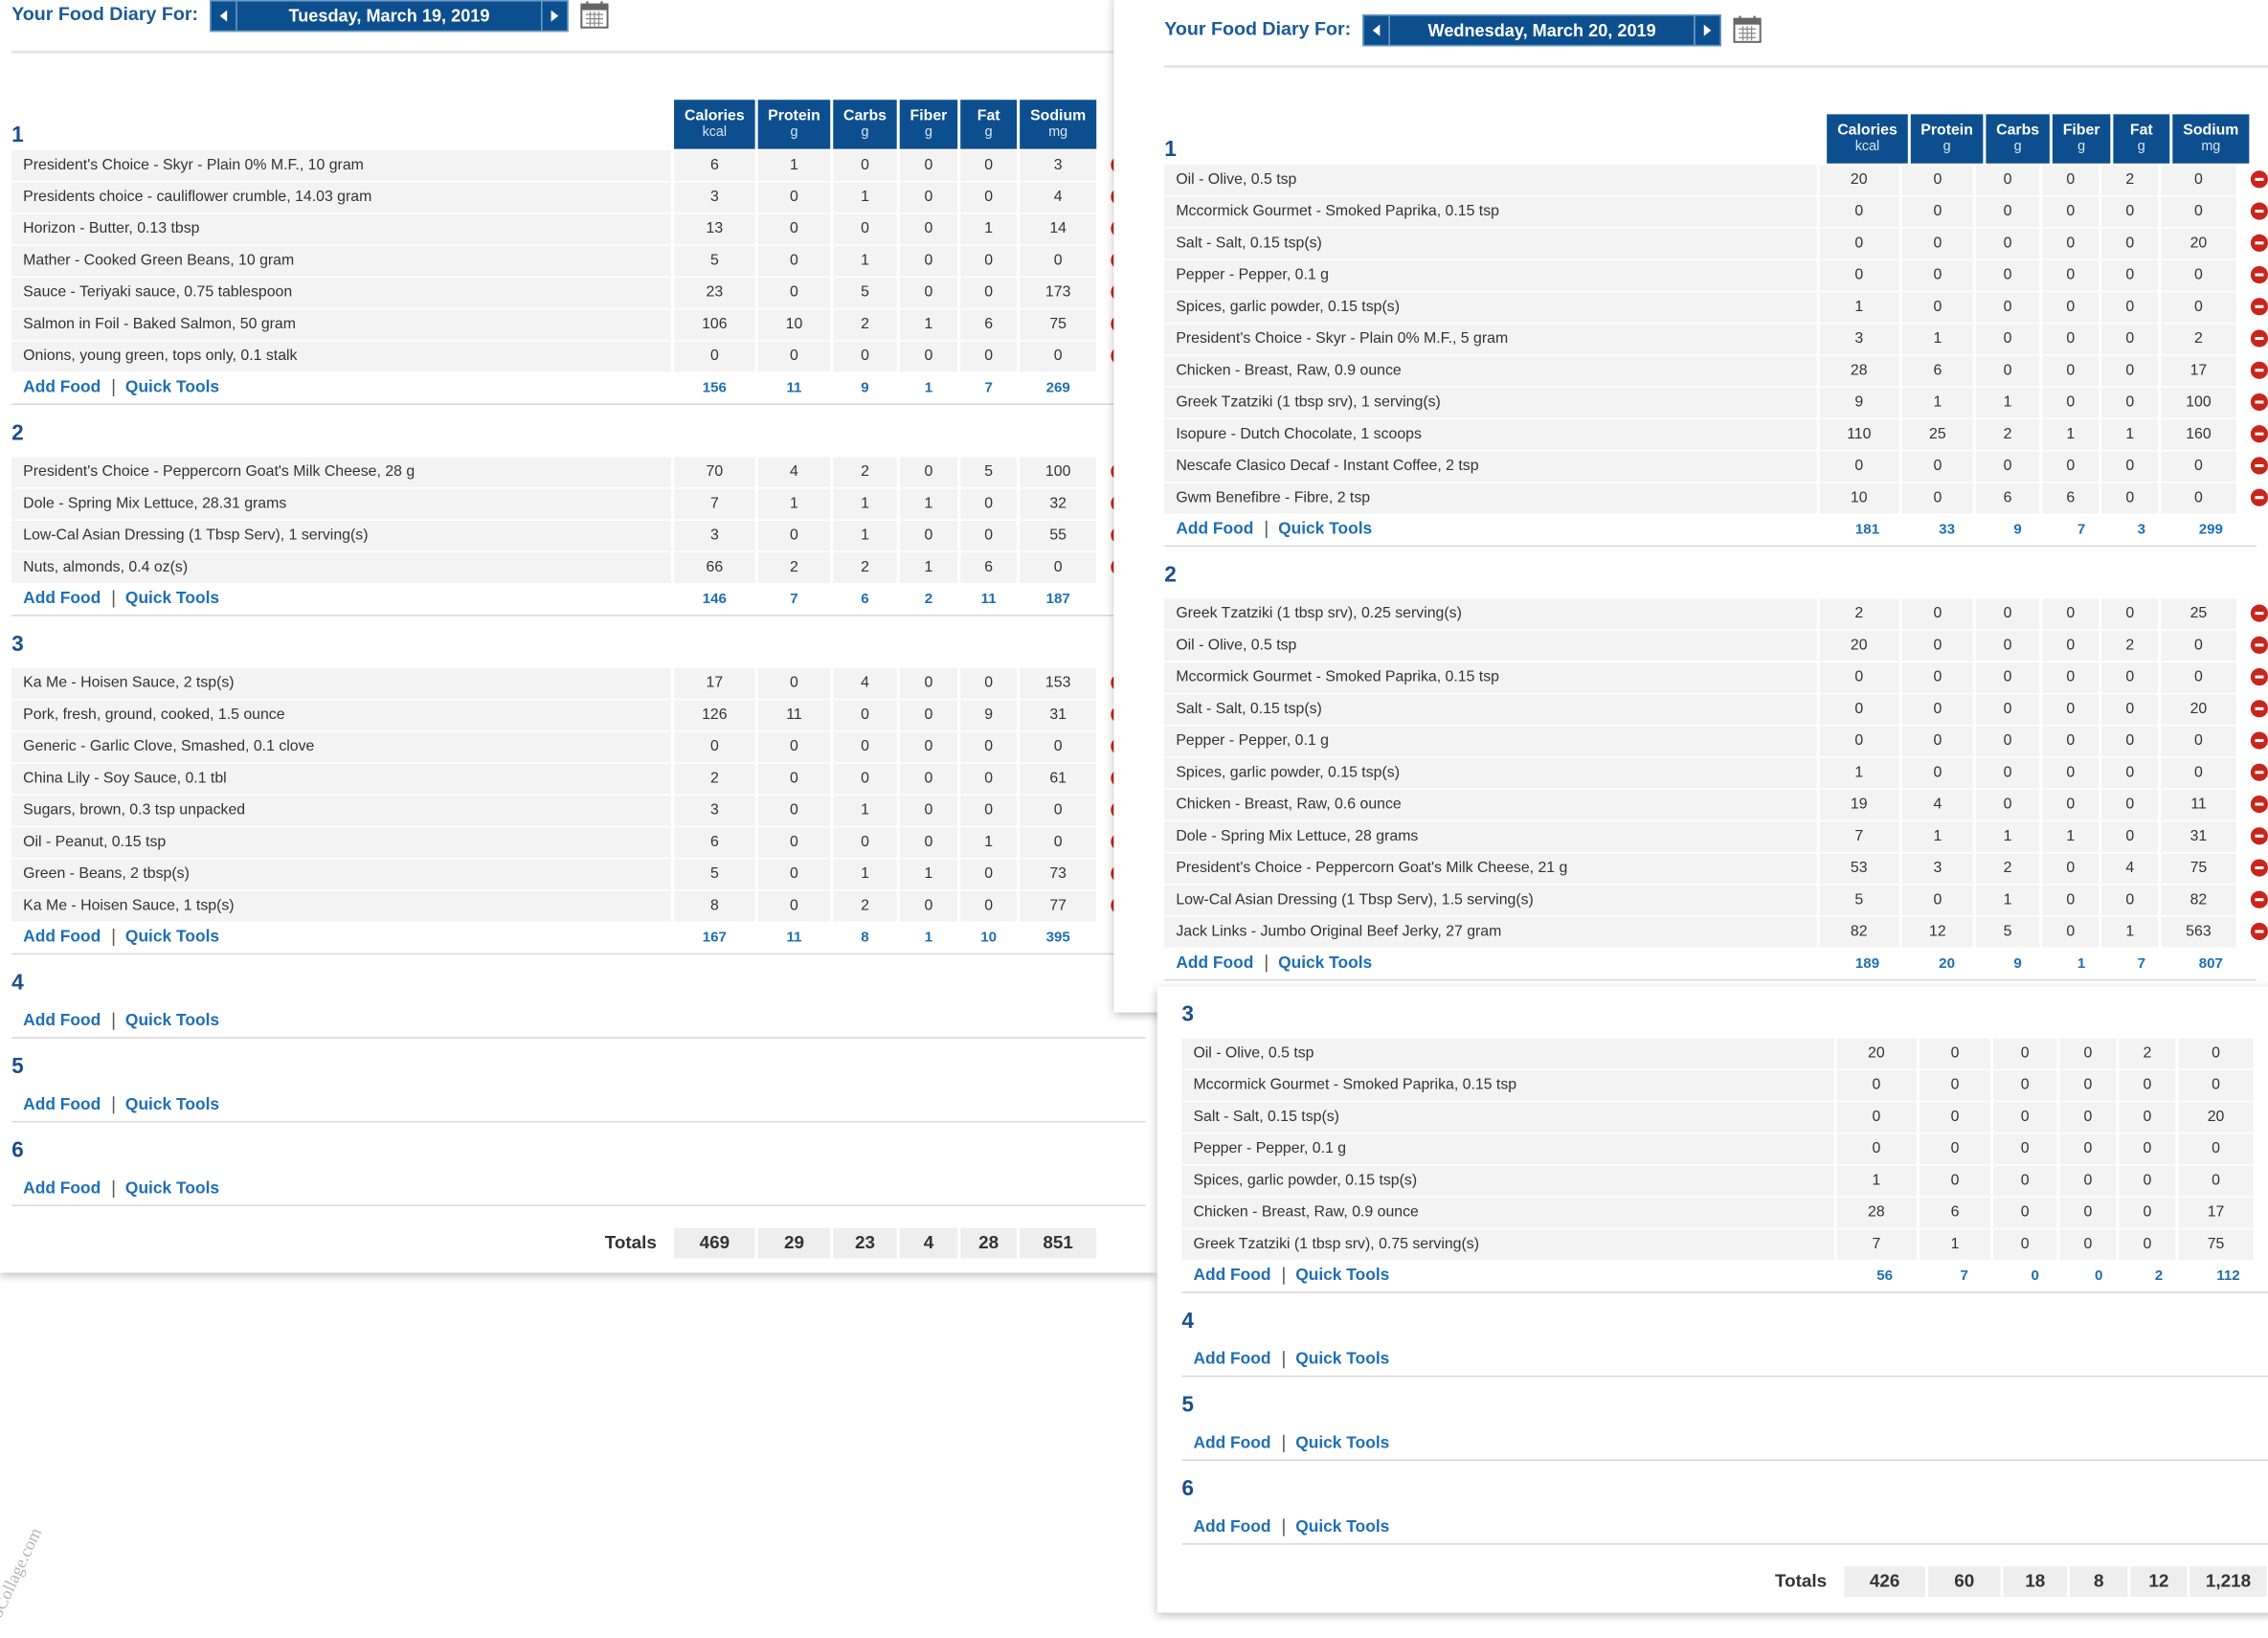  I want to click on column-unit: g, so click(794, 132).